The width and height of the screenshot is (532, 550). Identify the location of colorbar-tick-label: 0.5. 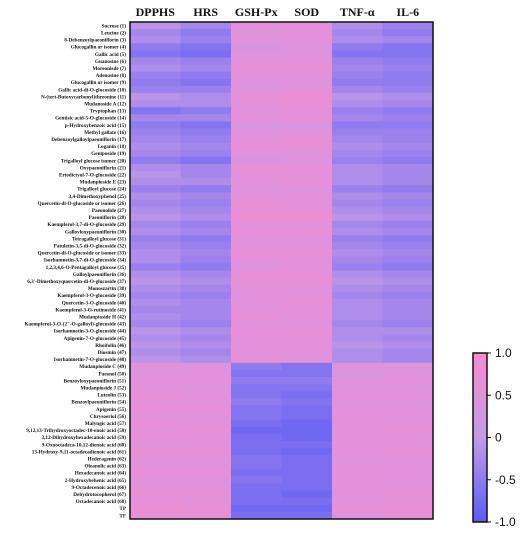
(503, 395).